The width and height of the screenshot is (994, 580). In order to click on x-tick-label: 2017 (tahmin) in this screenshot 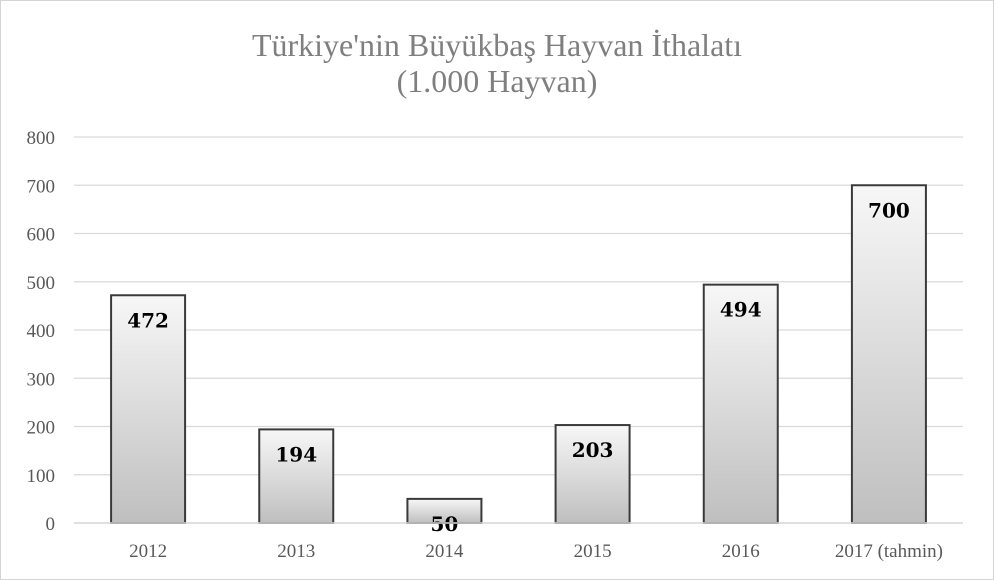, I will do `click(889, 551)`.